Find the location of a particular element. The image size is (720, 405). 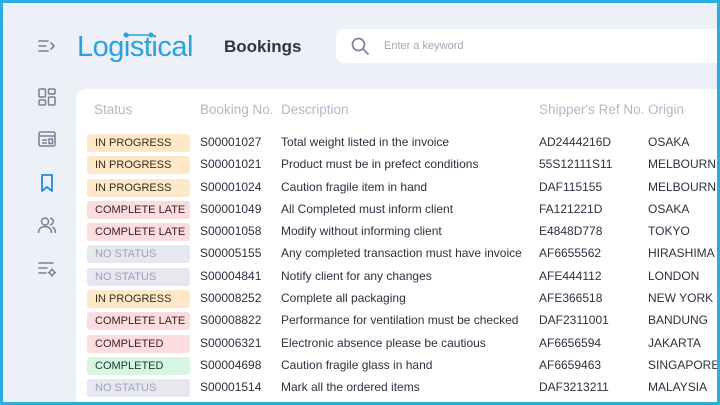

shipper-ref-number: DAF3213211 is located at coordinates (574, 387).